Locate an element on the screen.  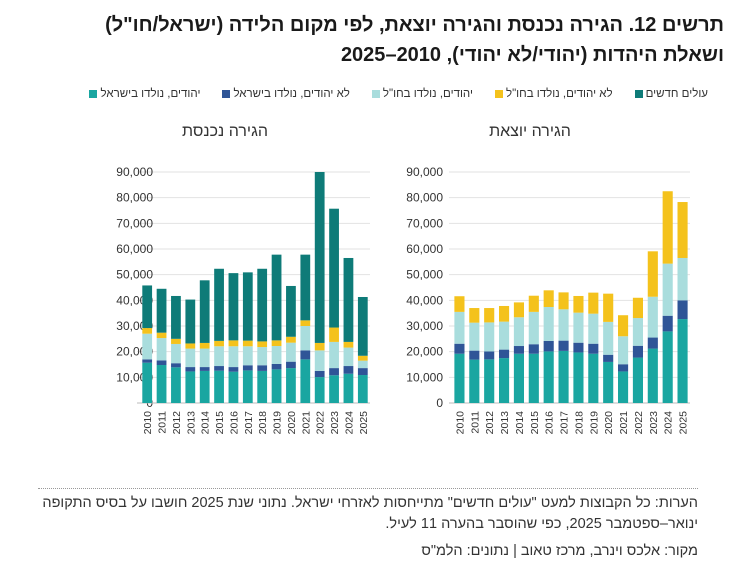
x-tick-label: 2024 is located at coordinates (669, 423).